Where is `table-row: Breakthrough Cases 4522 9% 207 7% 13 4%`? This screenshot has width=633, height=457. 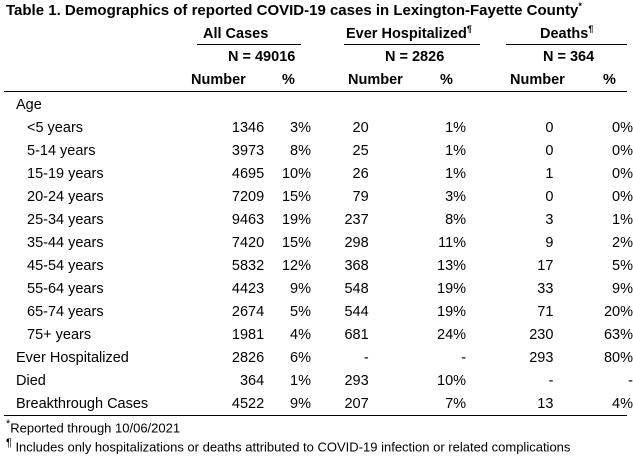
table-row: Breakthrough Cases 4522 9% 207 7% 13 4% is located at coordinates (316, 403).